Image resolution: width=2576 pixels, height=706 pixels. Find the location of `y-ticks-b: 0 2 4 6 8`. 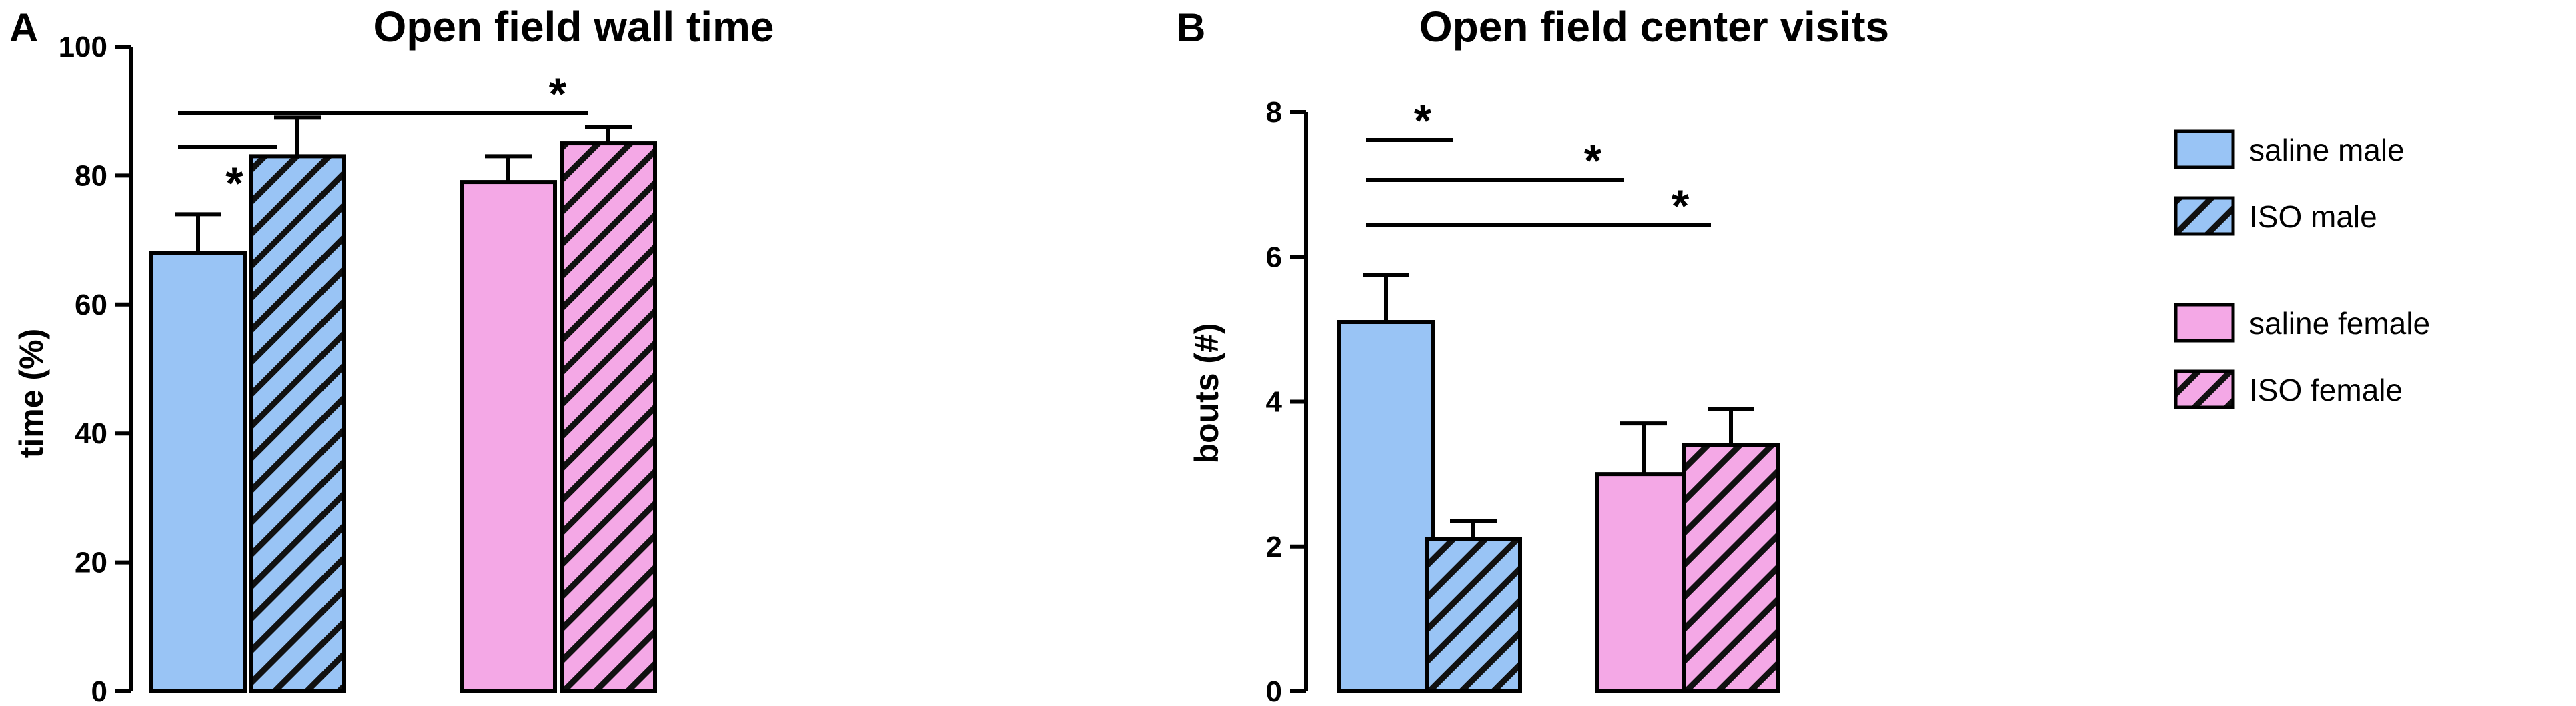

y-ticks-b: 0 2 4 6 8 is located at coordinates (1286, 401).